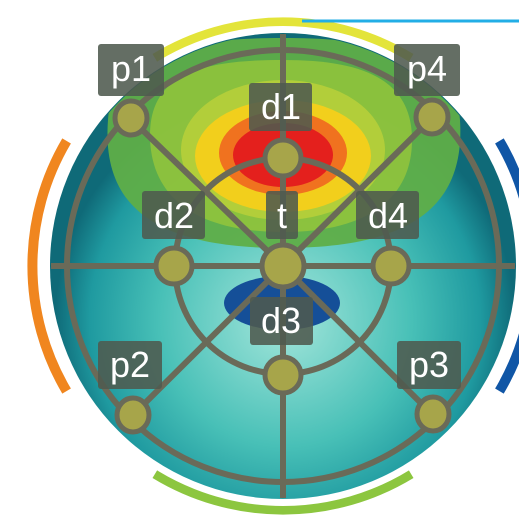  I want to click on label-p2: p2, so click(130, 365).